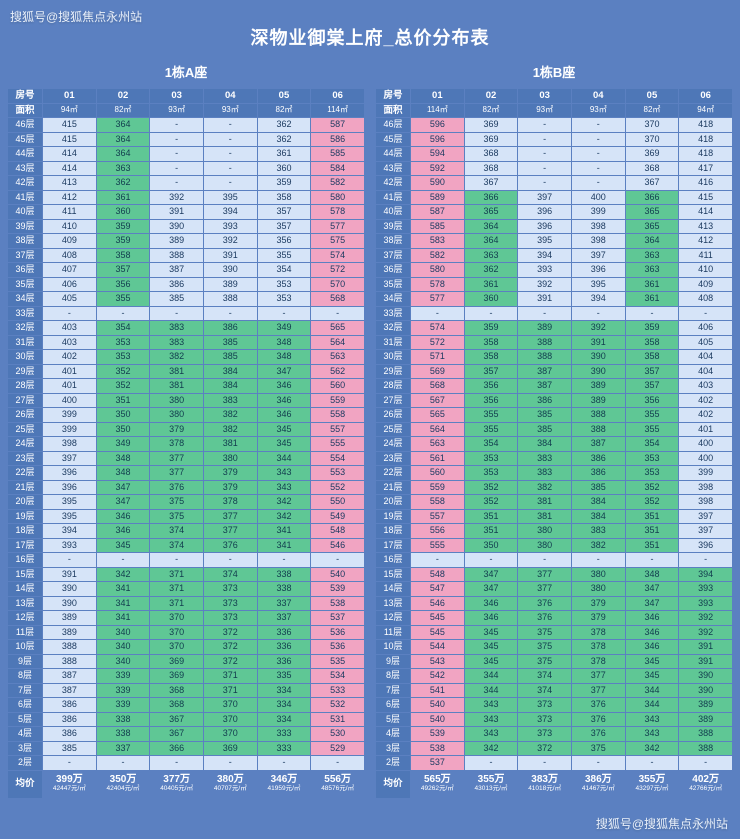 The image size is (740, 839). Describe the element at coordinates (284, 661) in the screenshot. I see `price-cell: 336` at that location.